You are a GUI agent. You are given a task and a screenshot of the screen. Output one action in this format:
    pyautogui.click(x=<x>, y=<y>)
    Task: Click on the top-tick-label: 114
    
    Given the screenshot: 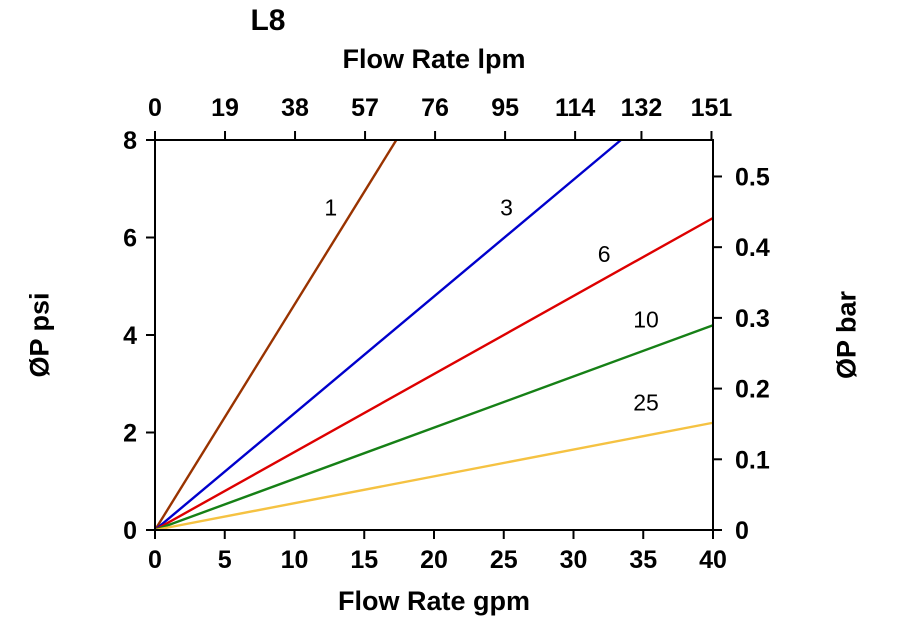 What is the action you would take?
    pyautogui.click(x=575, y=108)
    